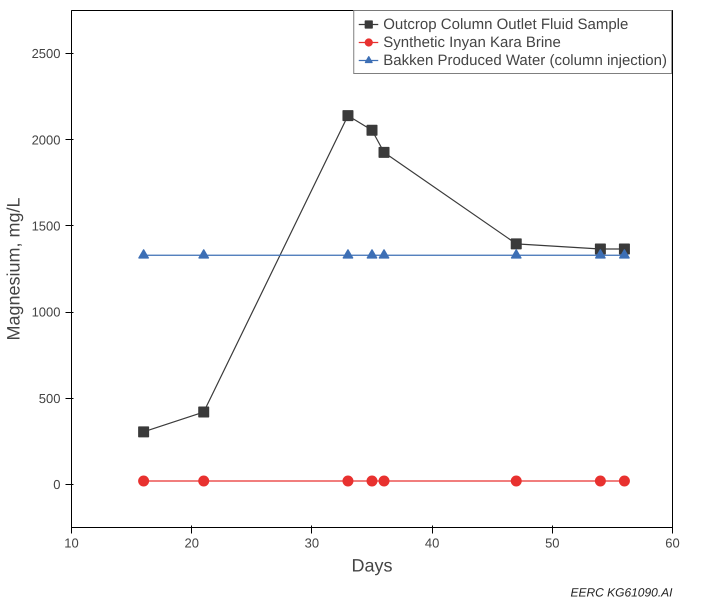 Image resolution: width=712 pixels, height=604 pixels. I want to click on legend-label: Bakken Produced Water (column injection), so click(525, 60).